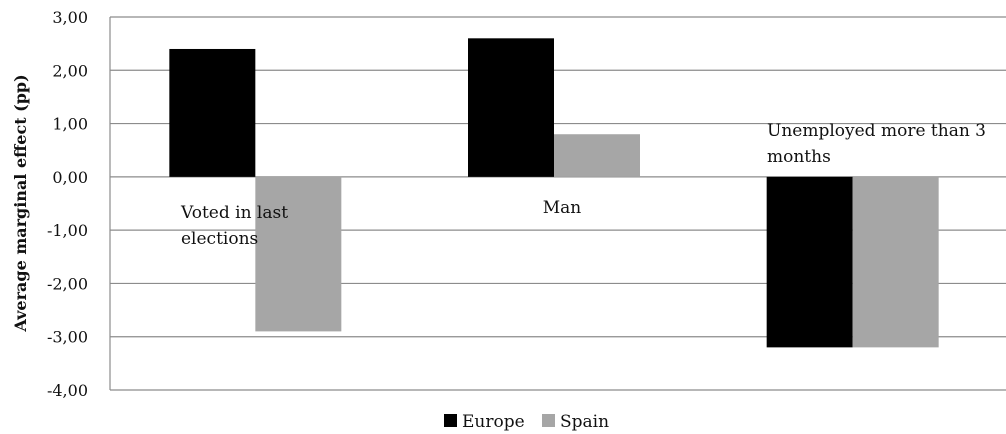 The width and height of the screenshot is (1006, 434). Describe the element at coordinates (70, 124) in the screenshot. I see `y-tick-label: 1,00` at that location.